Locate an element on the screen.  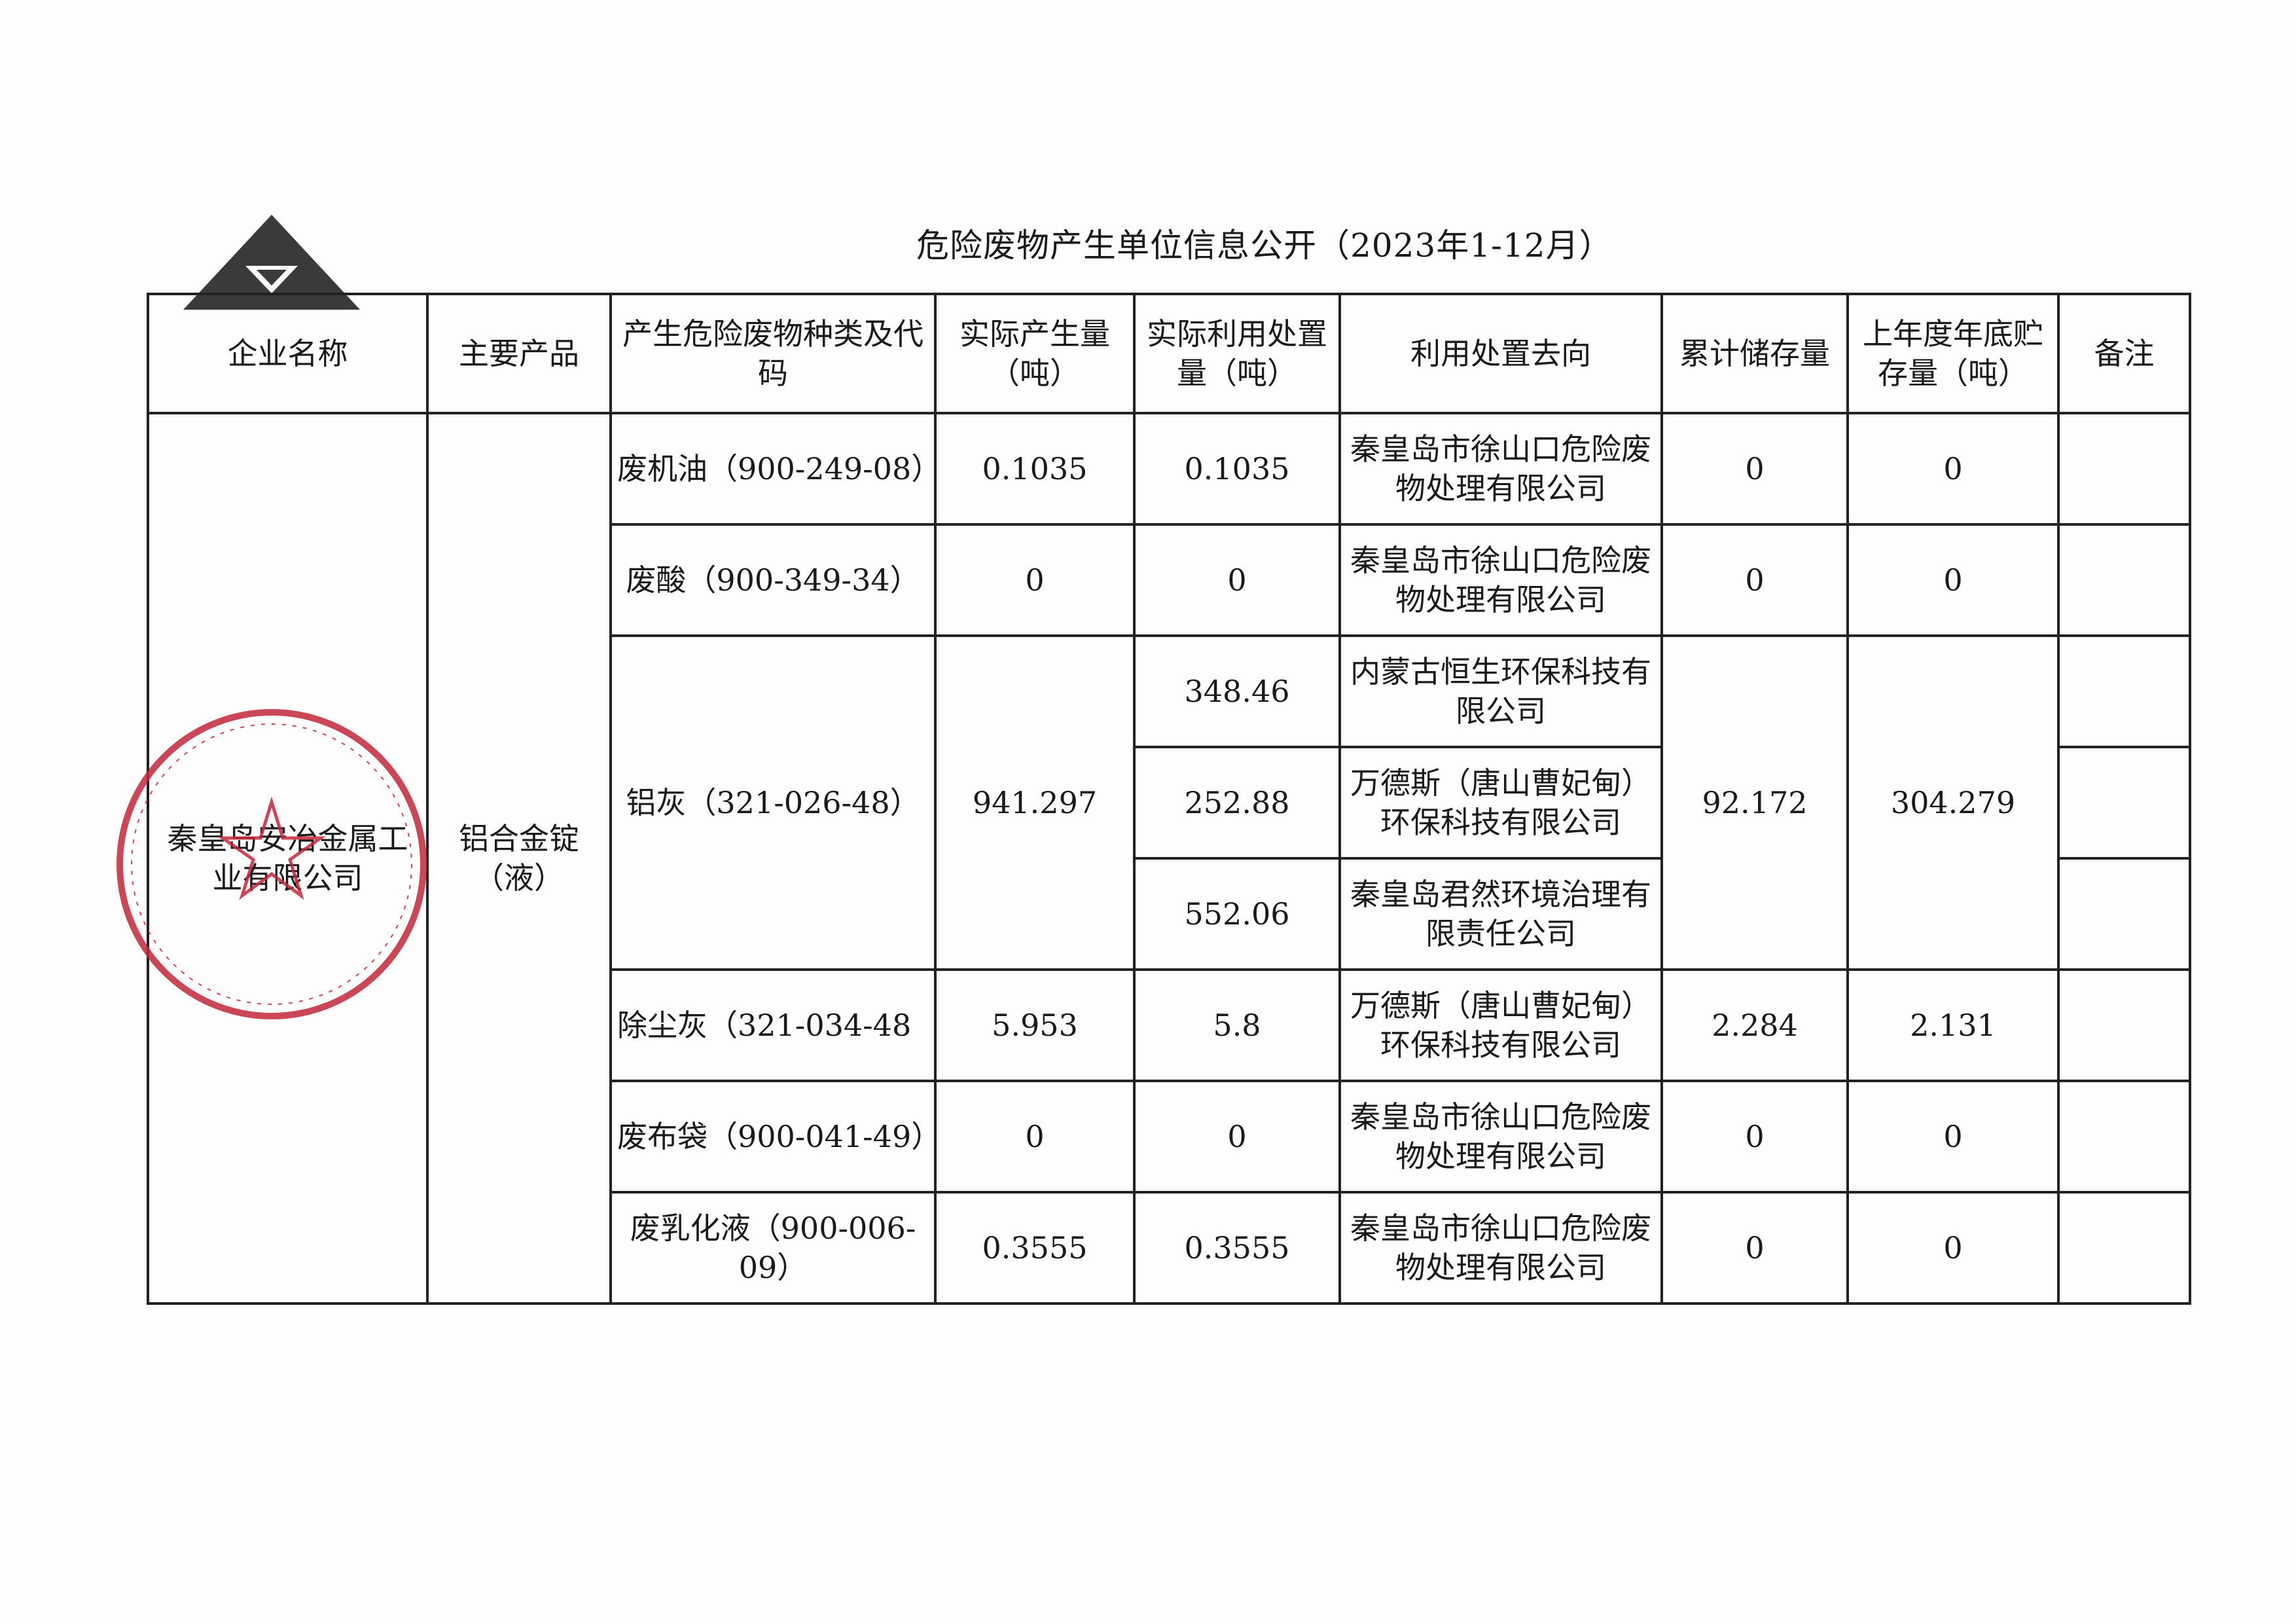
waste-type: 废乳化液（900-006-09） is located at coordinates (773, 1248).